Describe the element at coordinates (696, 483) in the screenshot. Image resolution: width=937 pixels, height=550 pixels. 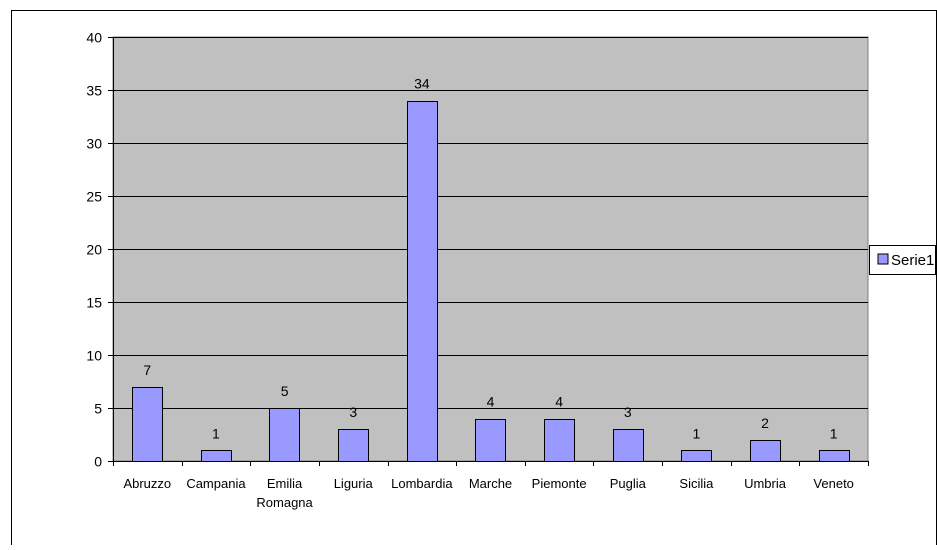
I see `x-tick-label: Sicilia` at that location.